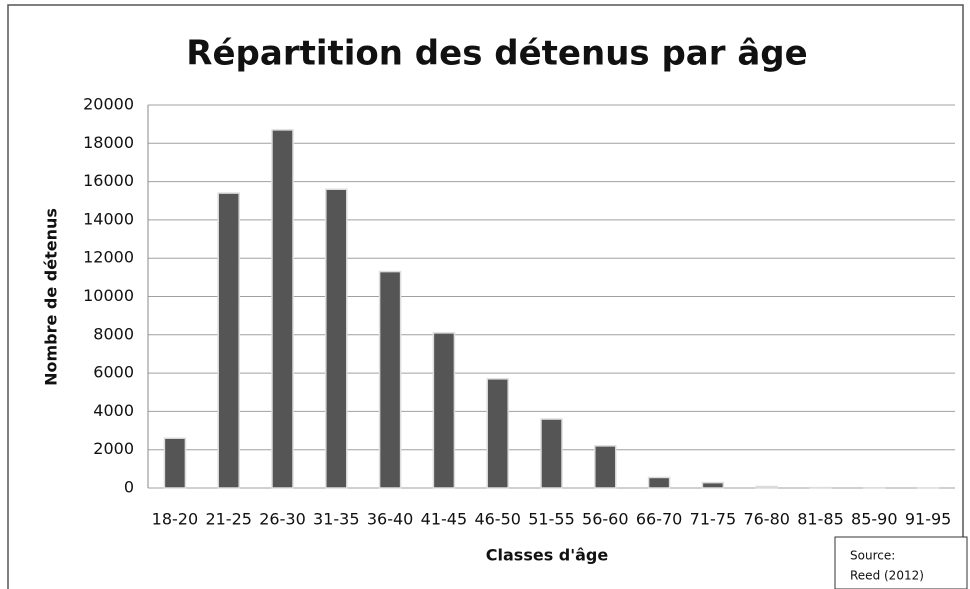  Describe the element at coordinates (766, 519) in the screenshot. I see `x-tick-label: 76-80` at that location.